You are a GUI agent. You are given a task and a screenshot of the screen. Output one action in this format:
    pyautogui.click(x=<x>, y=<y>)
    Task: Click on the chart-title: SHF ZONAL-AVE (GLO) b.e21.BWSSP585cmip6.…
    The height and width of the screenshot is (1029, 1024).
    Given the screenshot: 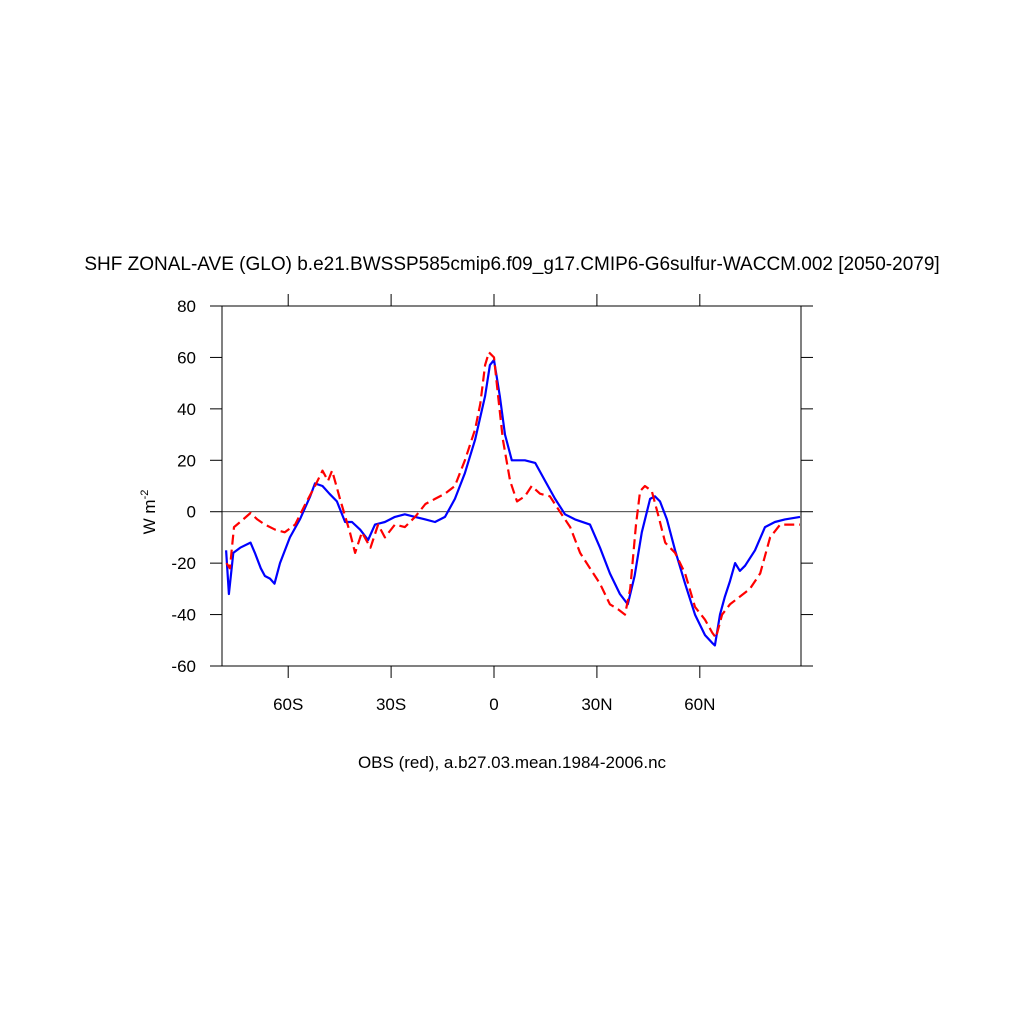 What is the action you would take?
    pyautogui.click(x=511, y=264)
    